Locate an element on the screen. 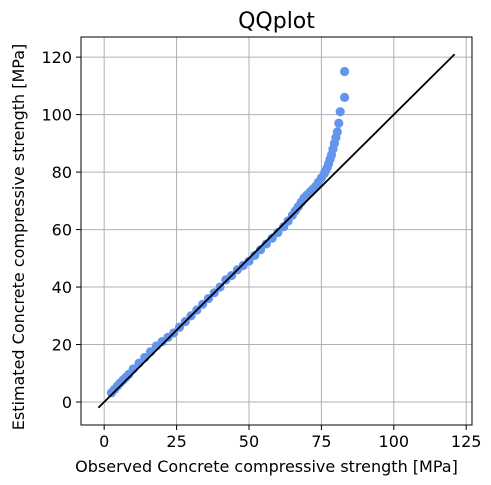  y-tick-label: 120 is located at coordinates (56, 57).